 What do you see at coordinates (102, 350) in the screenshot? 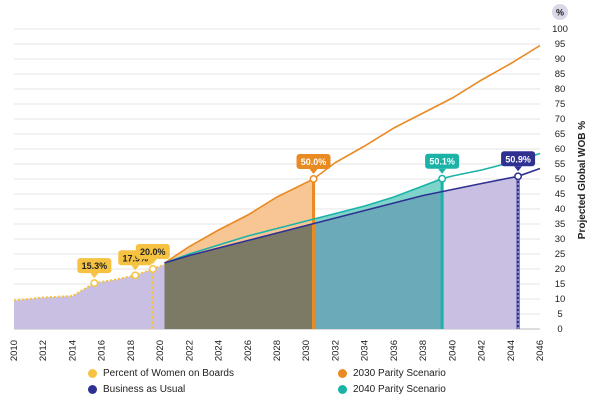
I see `x-tick-label-2016: 2016` at bounding box center [102, 350].